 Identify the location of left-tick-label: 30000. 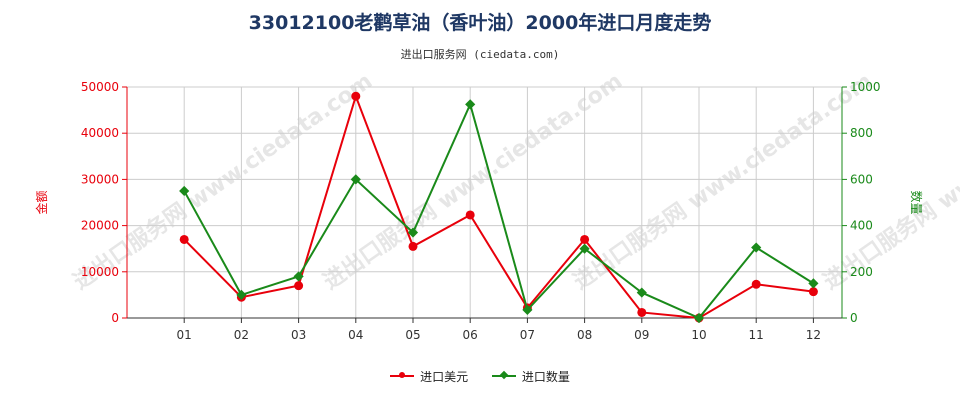
(100, 179).